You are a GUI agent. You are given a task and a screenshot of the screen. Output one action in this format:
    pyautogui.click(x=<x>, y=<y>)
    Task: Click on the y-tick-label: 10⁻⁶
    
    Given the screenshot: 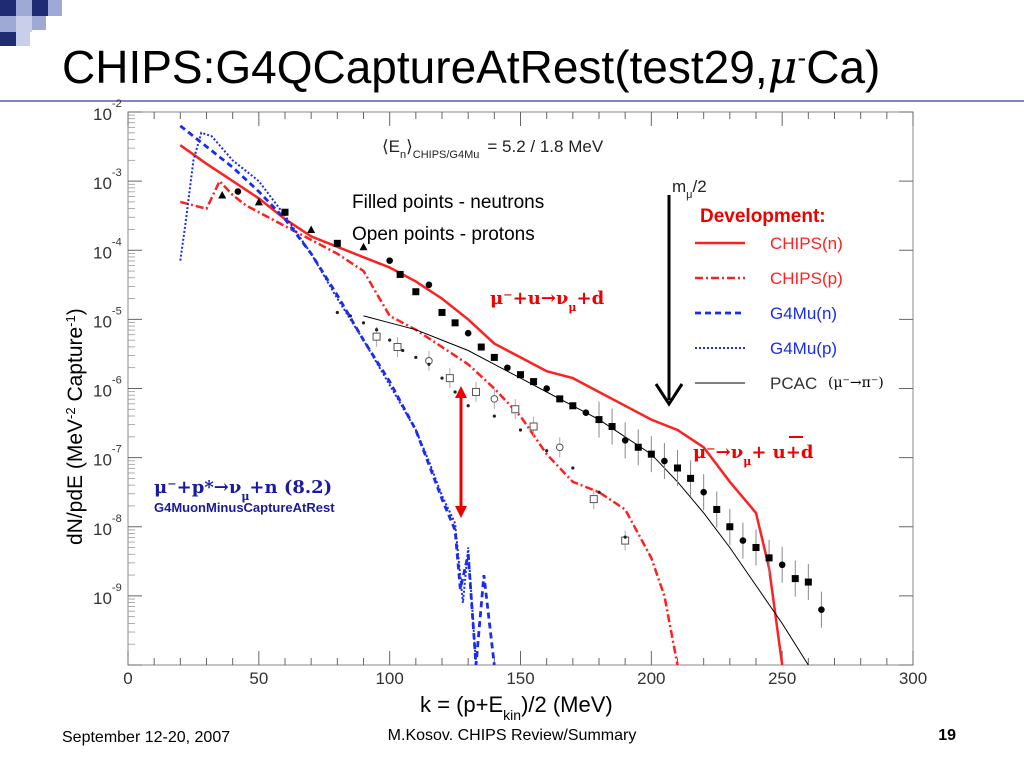 What is the action you would take?
    pyautogui.click(x=107, y=388)
    